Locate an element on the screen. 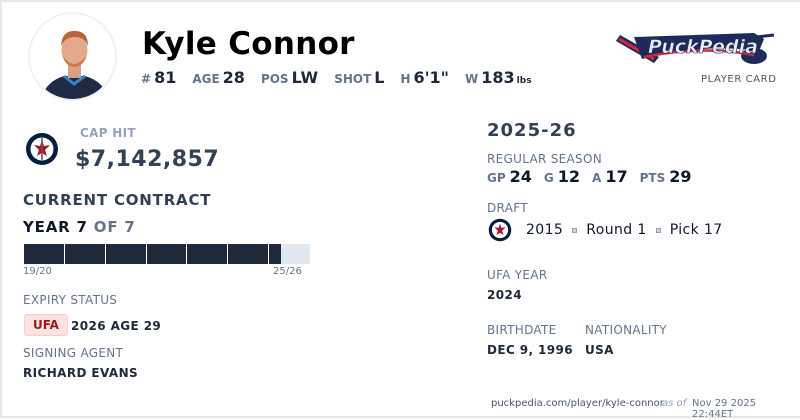  signing-agent-label: SIGNING AGENT is located at coordinates (73, 353).